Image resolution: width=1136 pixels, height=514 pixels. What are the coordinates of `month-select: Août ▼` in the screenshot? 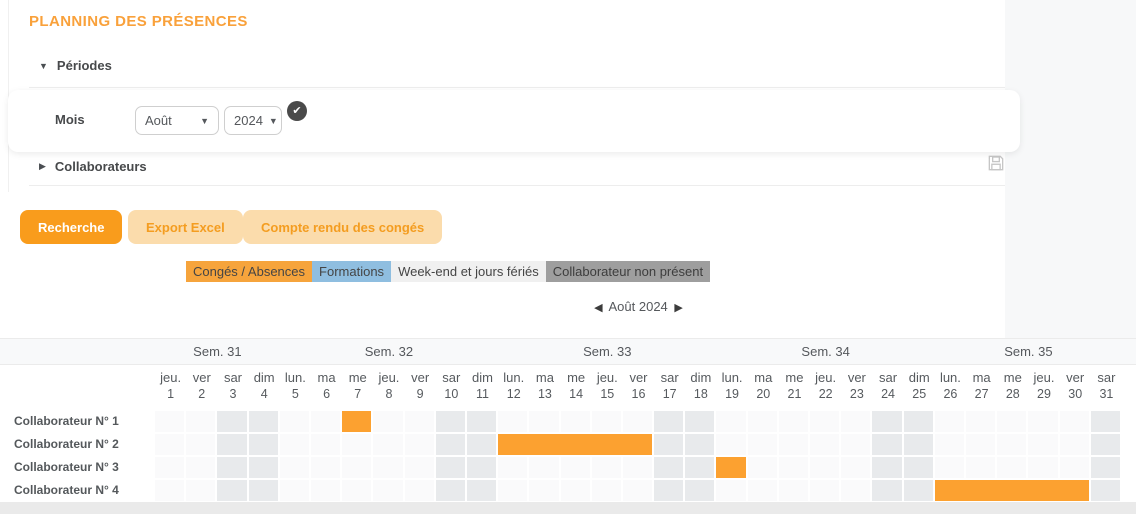 It's located at (177, 120).